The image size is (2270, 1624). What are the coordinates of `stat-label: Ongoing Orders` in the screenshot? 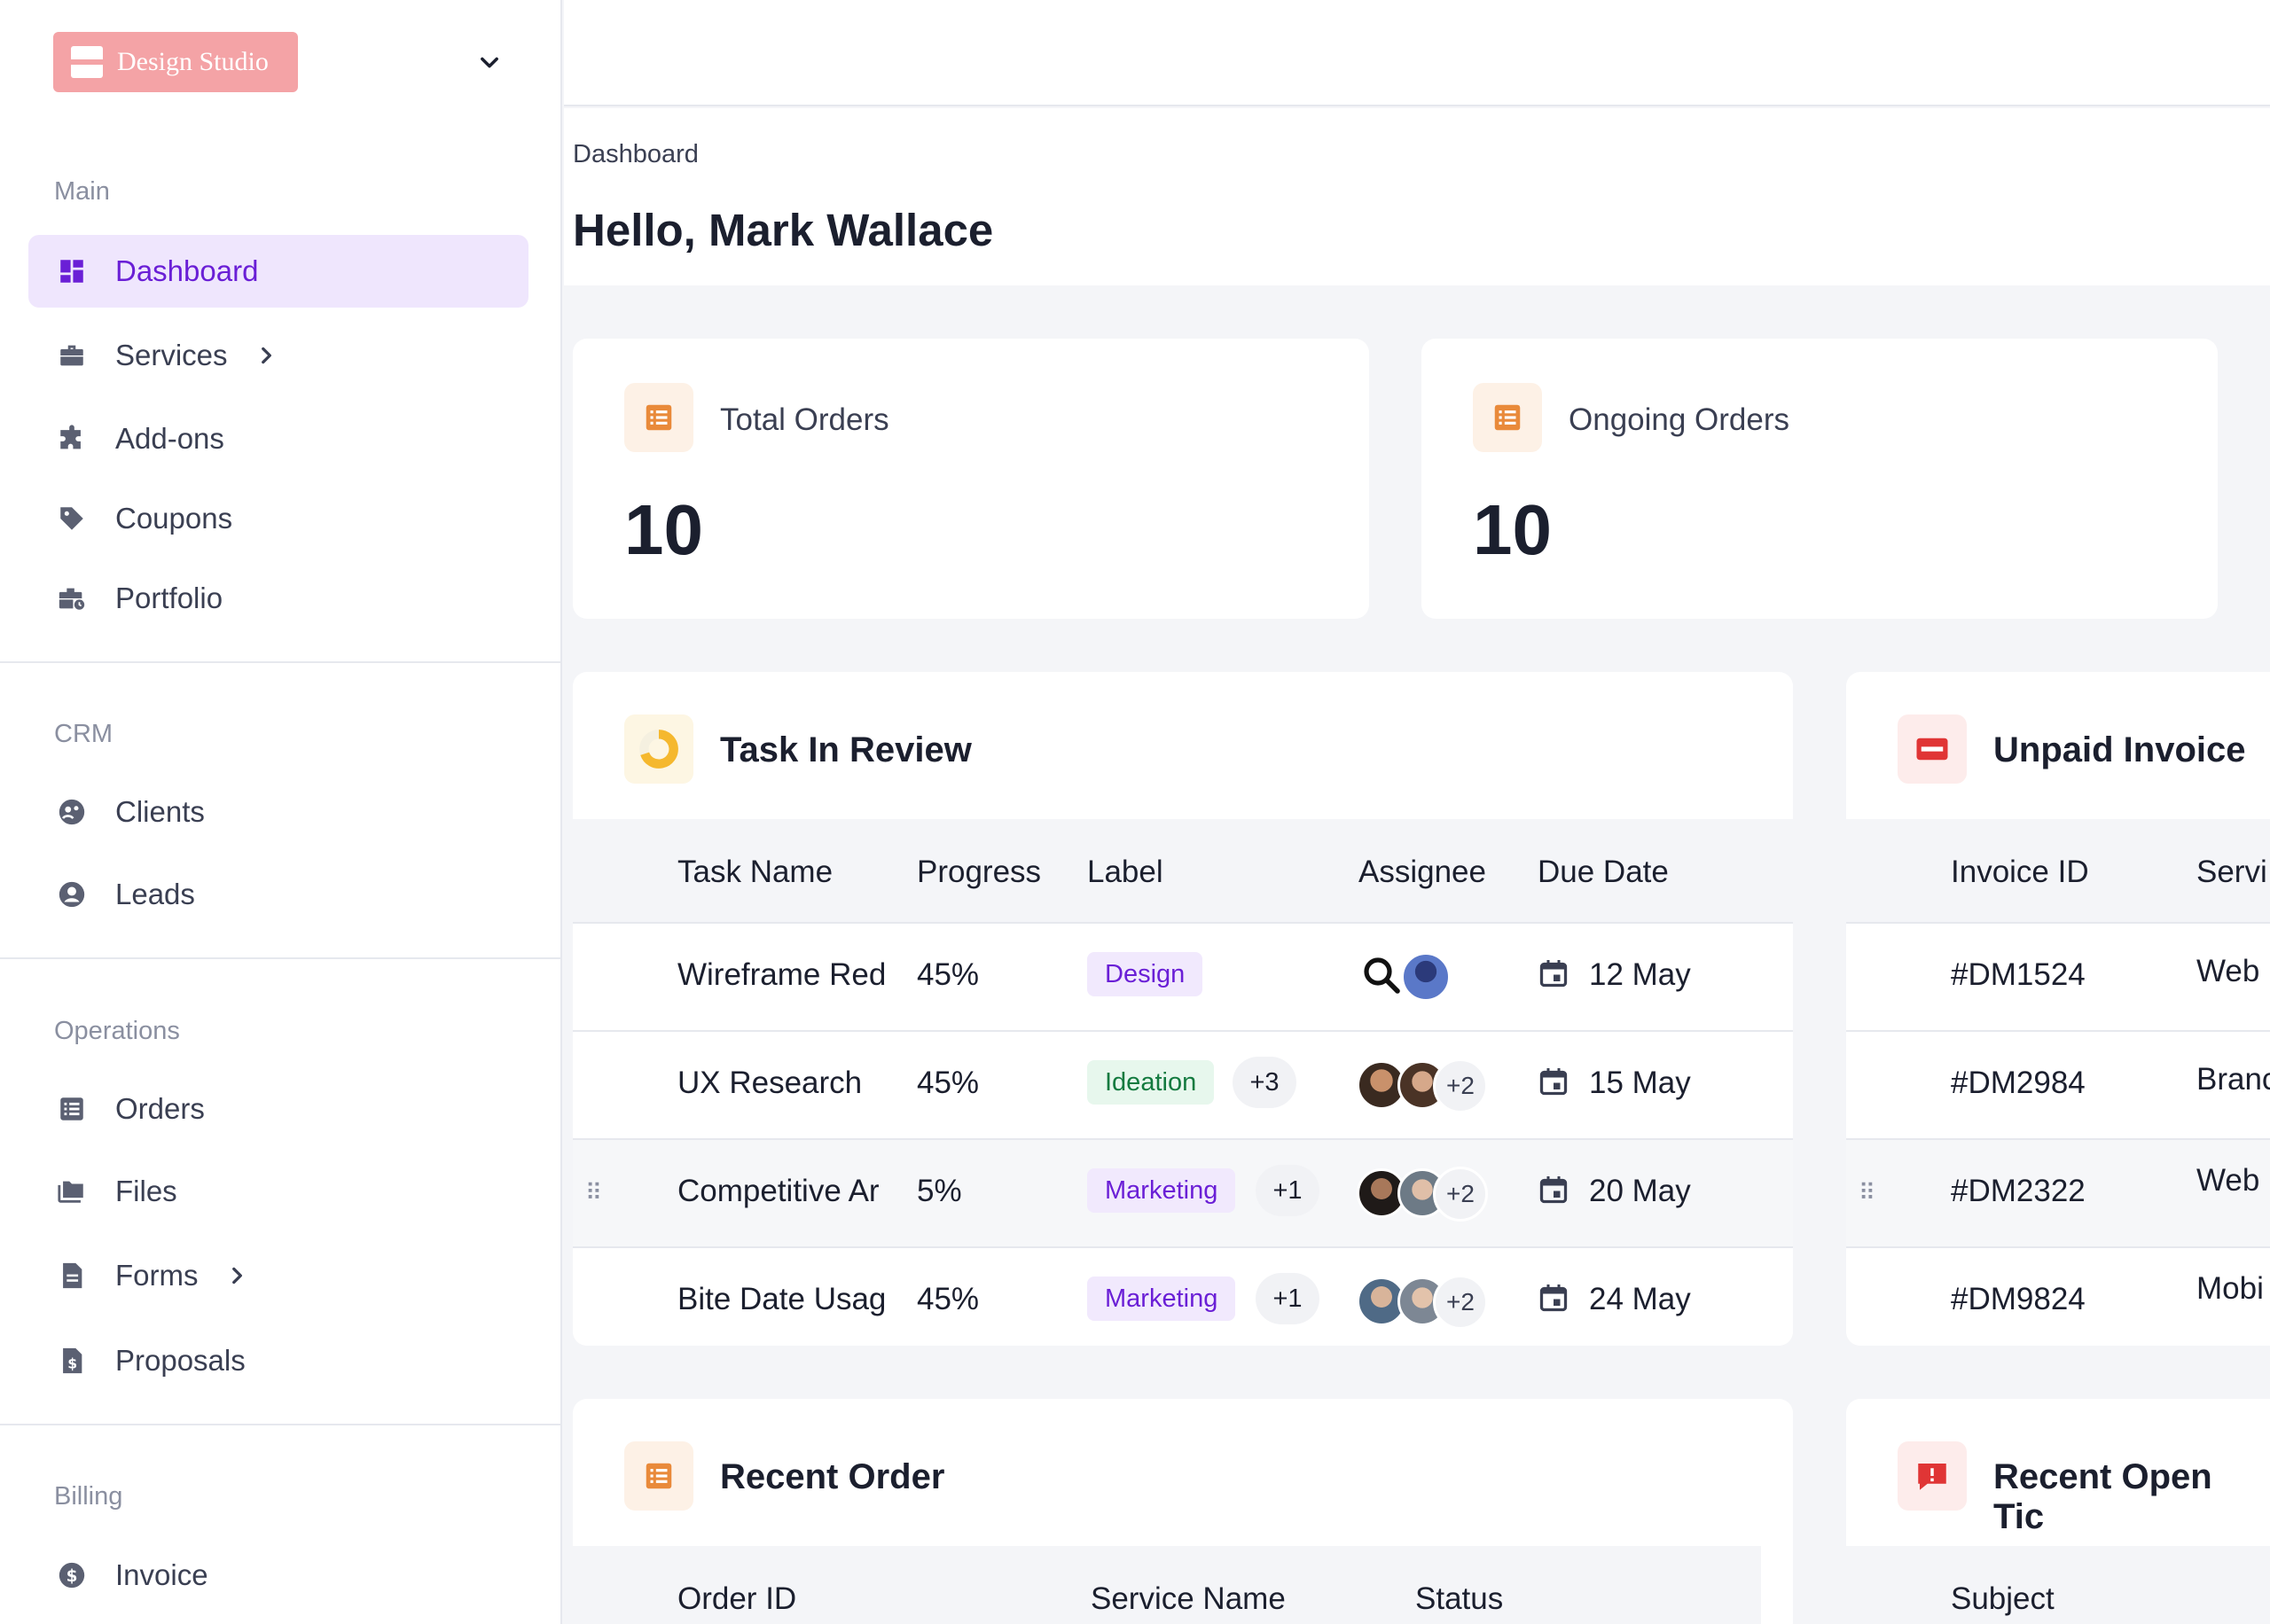 It's located at (1680, 419).